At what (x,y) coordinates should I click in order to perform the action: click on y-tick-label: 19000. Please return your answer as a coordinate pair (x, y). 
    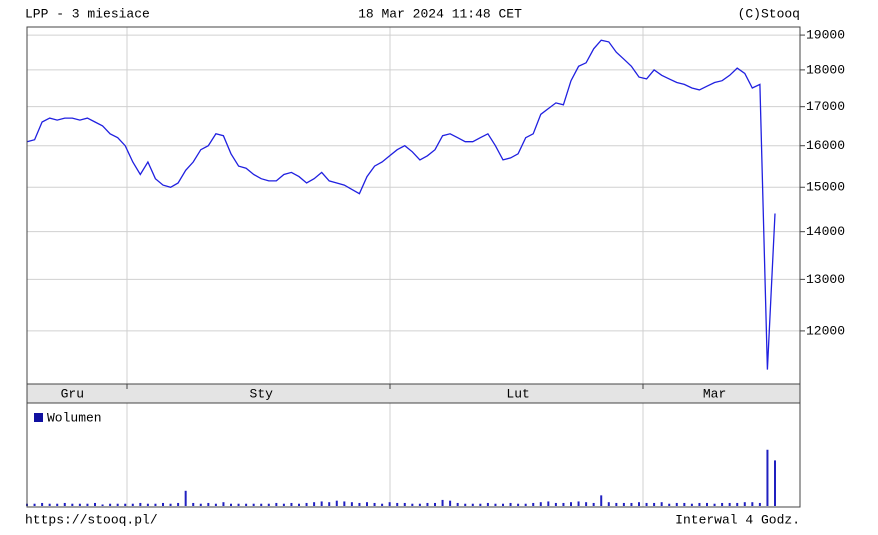
    Looking at the image, I should click on (825, 35).